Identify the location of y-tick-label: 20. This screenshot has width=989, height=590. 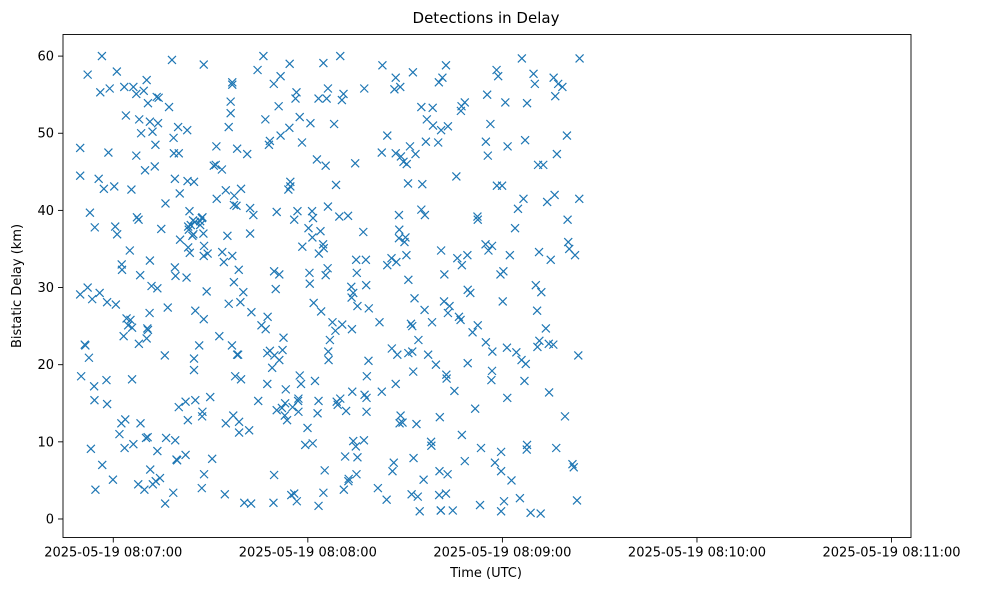
(45, 365).